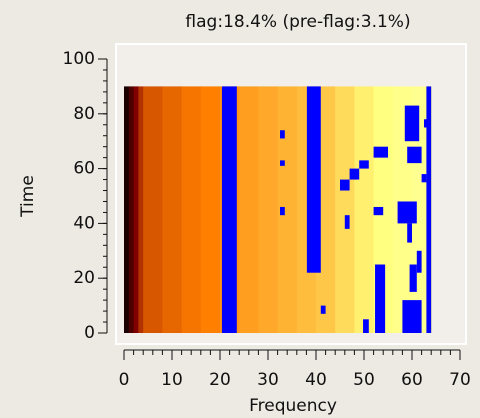  I want to click on y-tick-label: 80, so click(84, 114).